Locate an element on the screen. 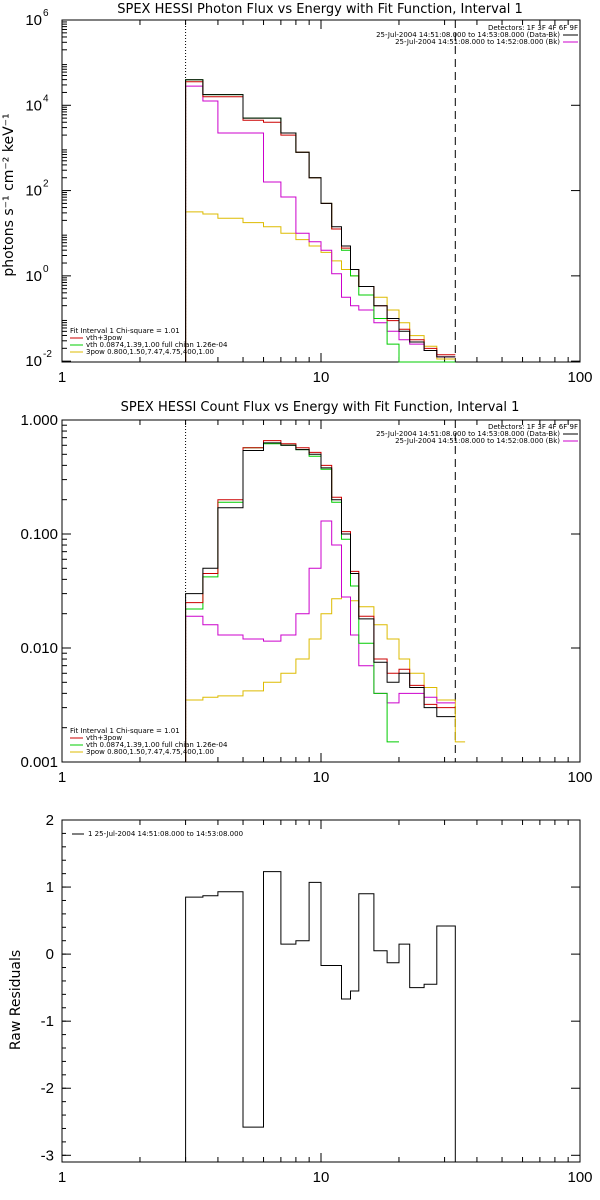  photon-fit-legend-total: vth+3pow is located at coordinates (104, 338).